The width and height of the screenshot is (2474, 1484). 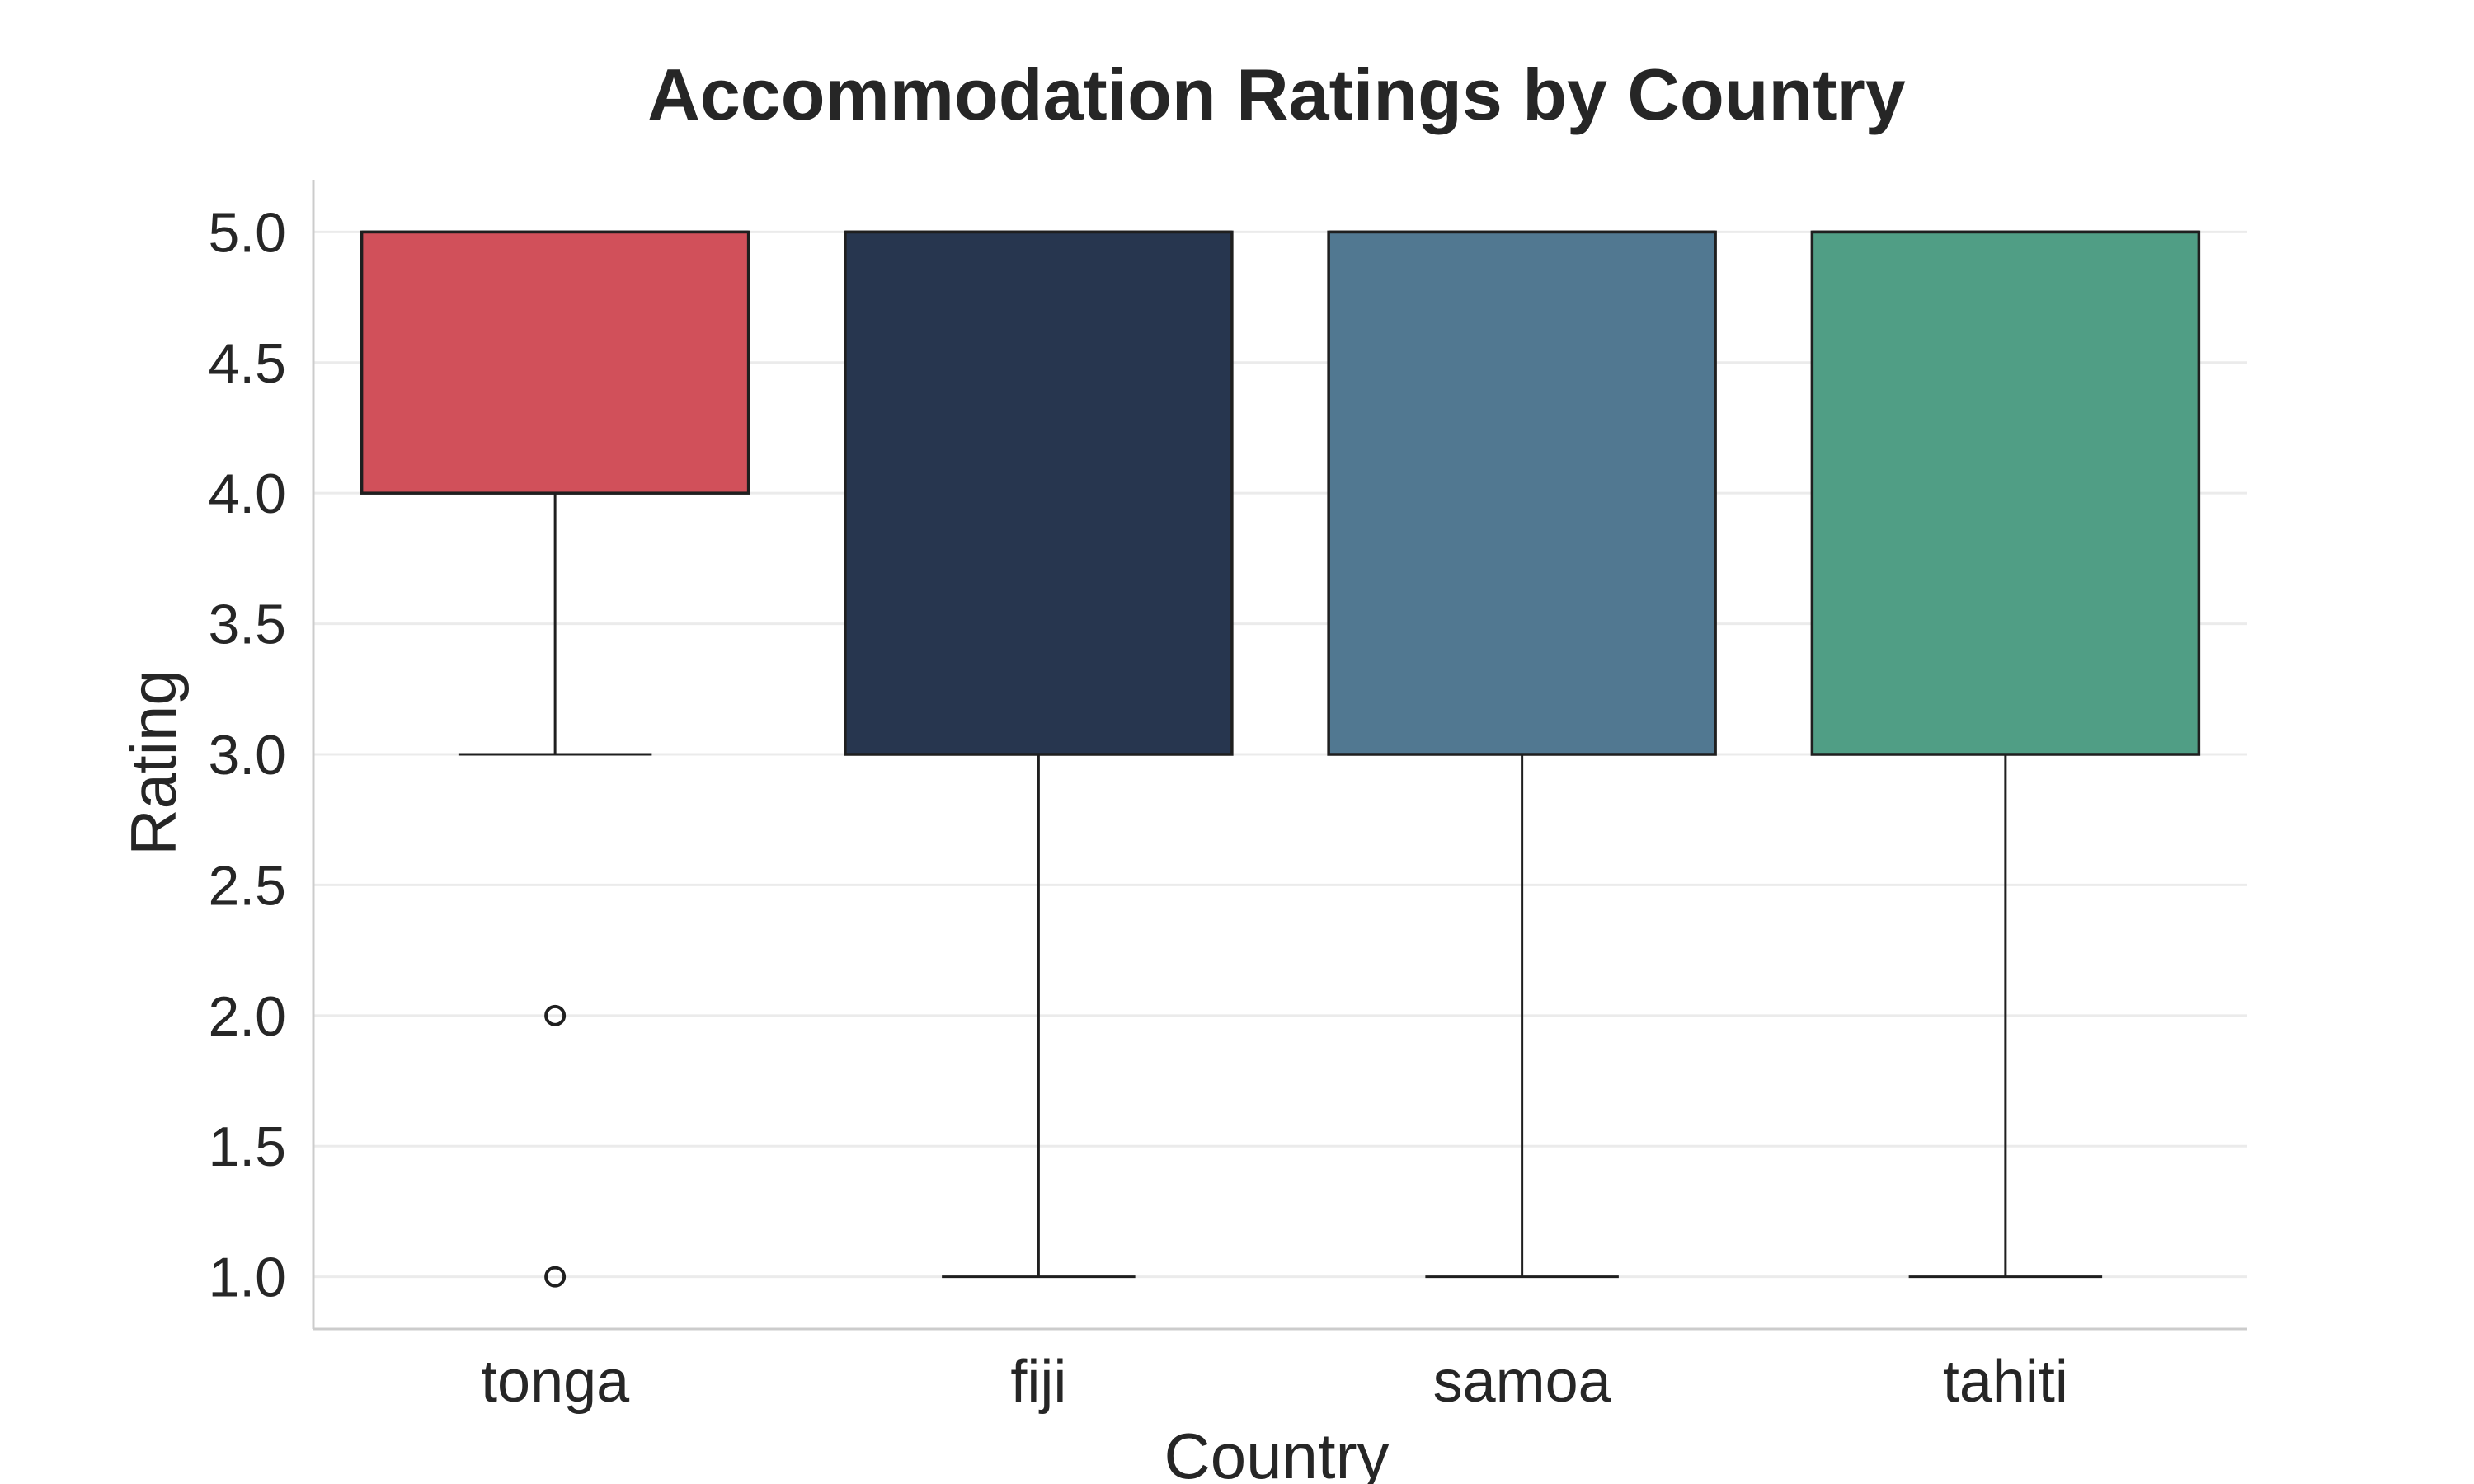 What do you see at coordinates (247, 363) in the screenshot?
I see `y-tick-label: 4.5` at bounding box center [247, 363].